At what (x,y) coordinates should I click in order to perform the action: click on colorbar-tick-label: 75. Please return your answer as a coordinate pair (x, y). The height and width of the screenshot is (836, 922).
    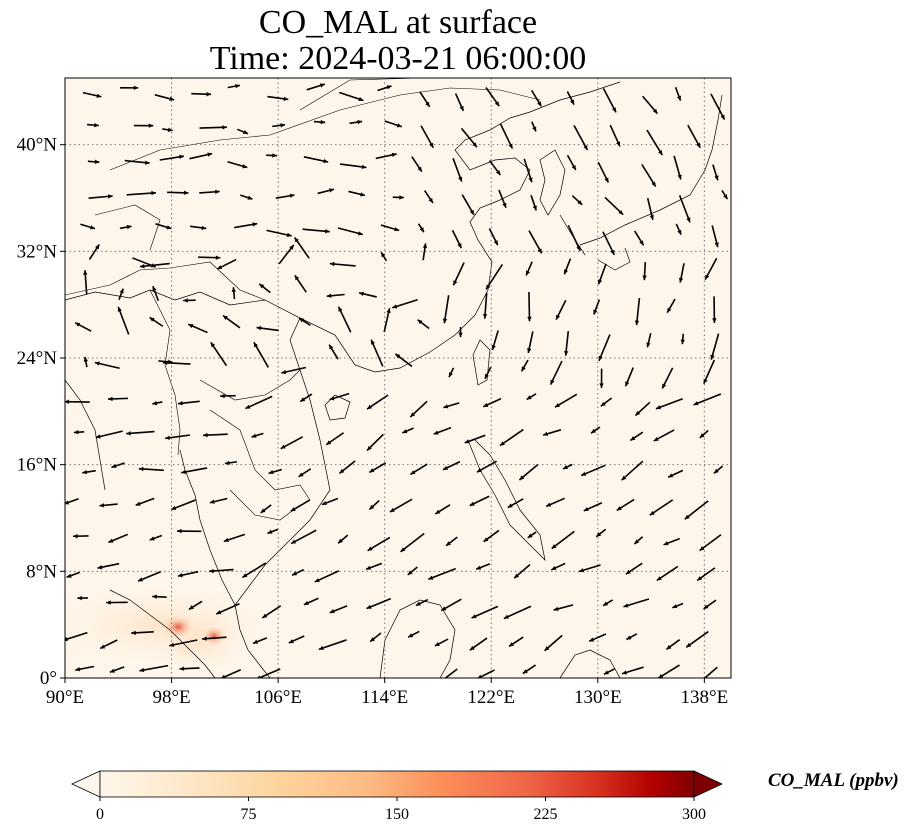
    Looking at the image, I should click on (249, 814).